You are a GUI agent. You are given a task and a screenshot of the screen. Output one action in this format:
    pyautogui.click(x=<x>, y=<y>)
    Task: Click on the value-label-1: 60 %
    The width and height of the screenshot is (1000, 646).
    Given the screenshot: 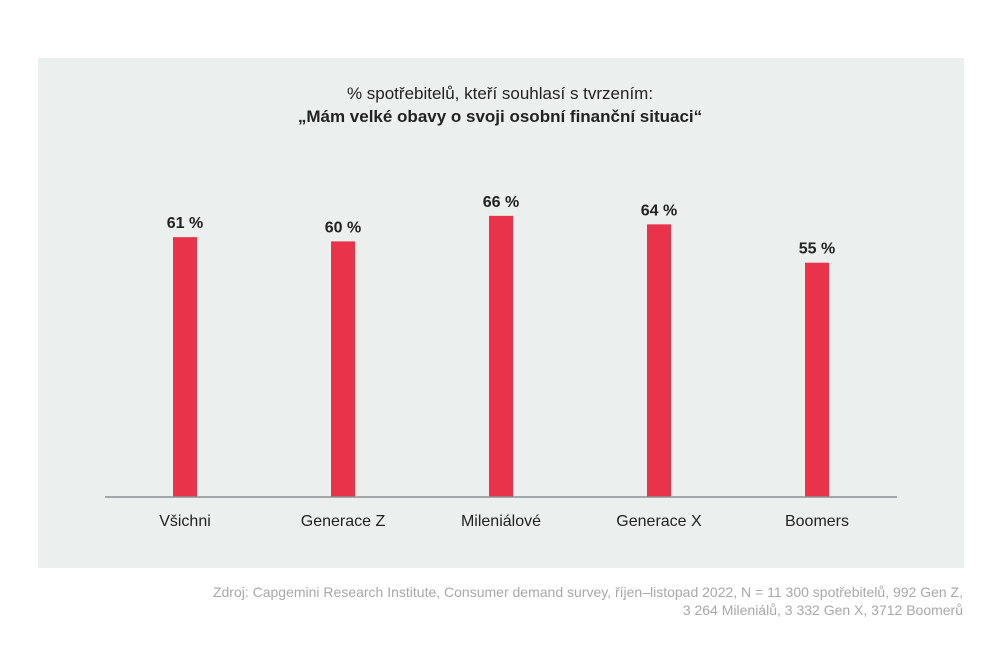 What is the action you would take?
    pyautogui.click(x=343, y=227)
    